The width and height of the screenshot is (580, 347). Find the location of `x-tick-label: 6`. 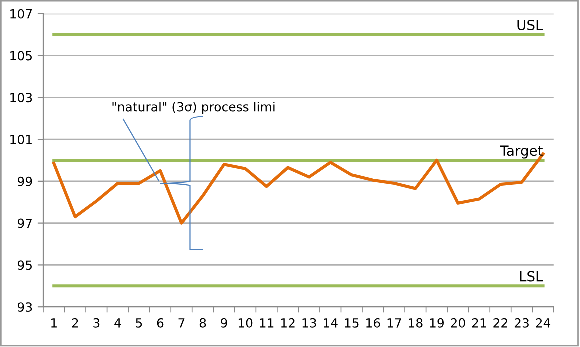

x-tick-label: 6 is located at coordinates (160, 323).